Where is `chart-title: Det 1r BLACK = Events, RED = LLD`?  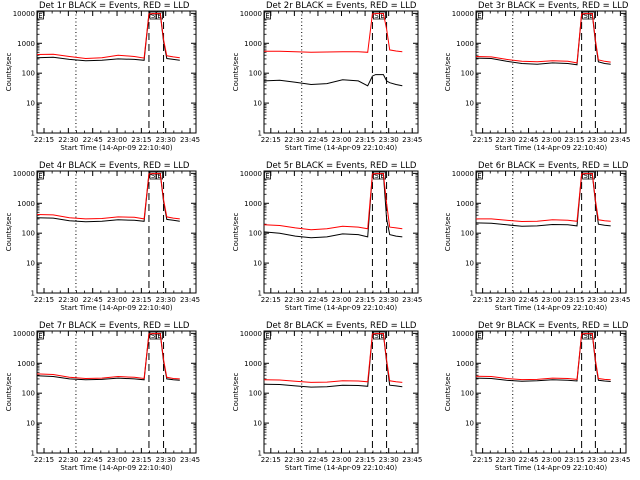 chart-title: Det 1r BLACK = Events, RED = LLD is located at coordinates (114, 6).